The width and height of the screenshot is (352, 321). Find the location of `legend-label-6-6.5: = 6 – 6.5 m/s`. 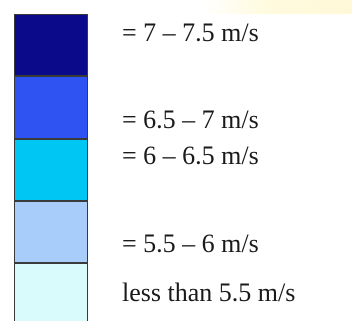

legend-label-6-6.5: = 6 – 6.5 m/s is located at coordinates (190, 155).